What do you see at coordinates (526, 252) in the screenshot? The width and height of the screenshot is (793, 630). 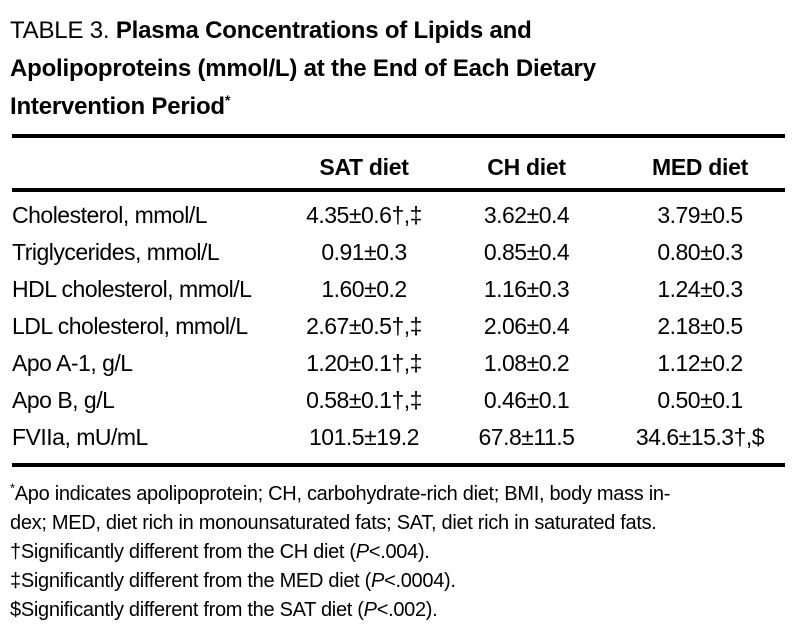 I see `value-cell-ch: 0.85±0.4` at bounding box center [526, 252].